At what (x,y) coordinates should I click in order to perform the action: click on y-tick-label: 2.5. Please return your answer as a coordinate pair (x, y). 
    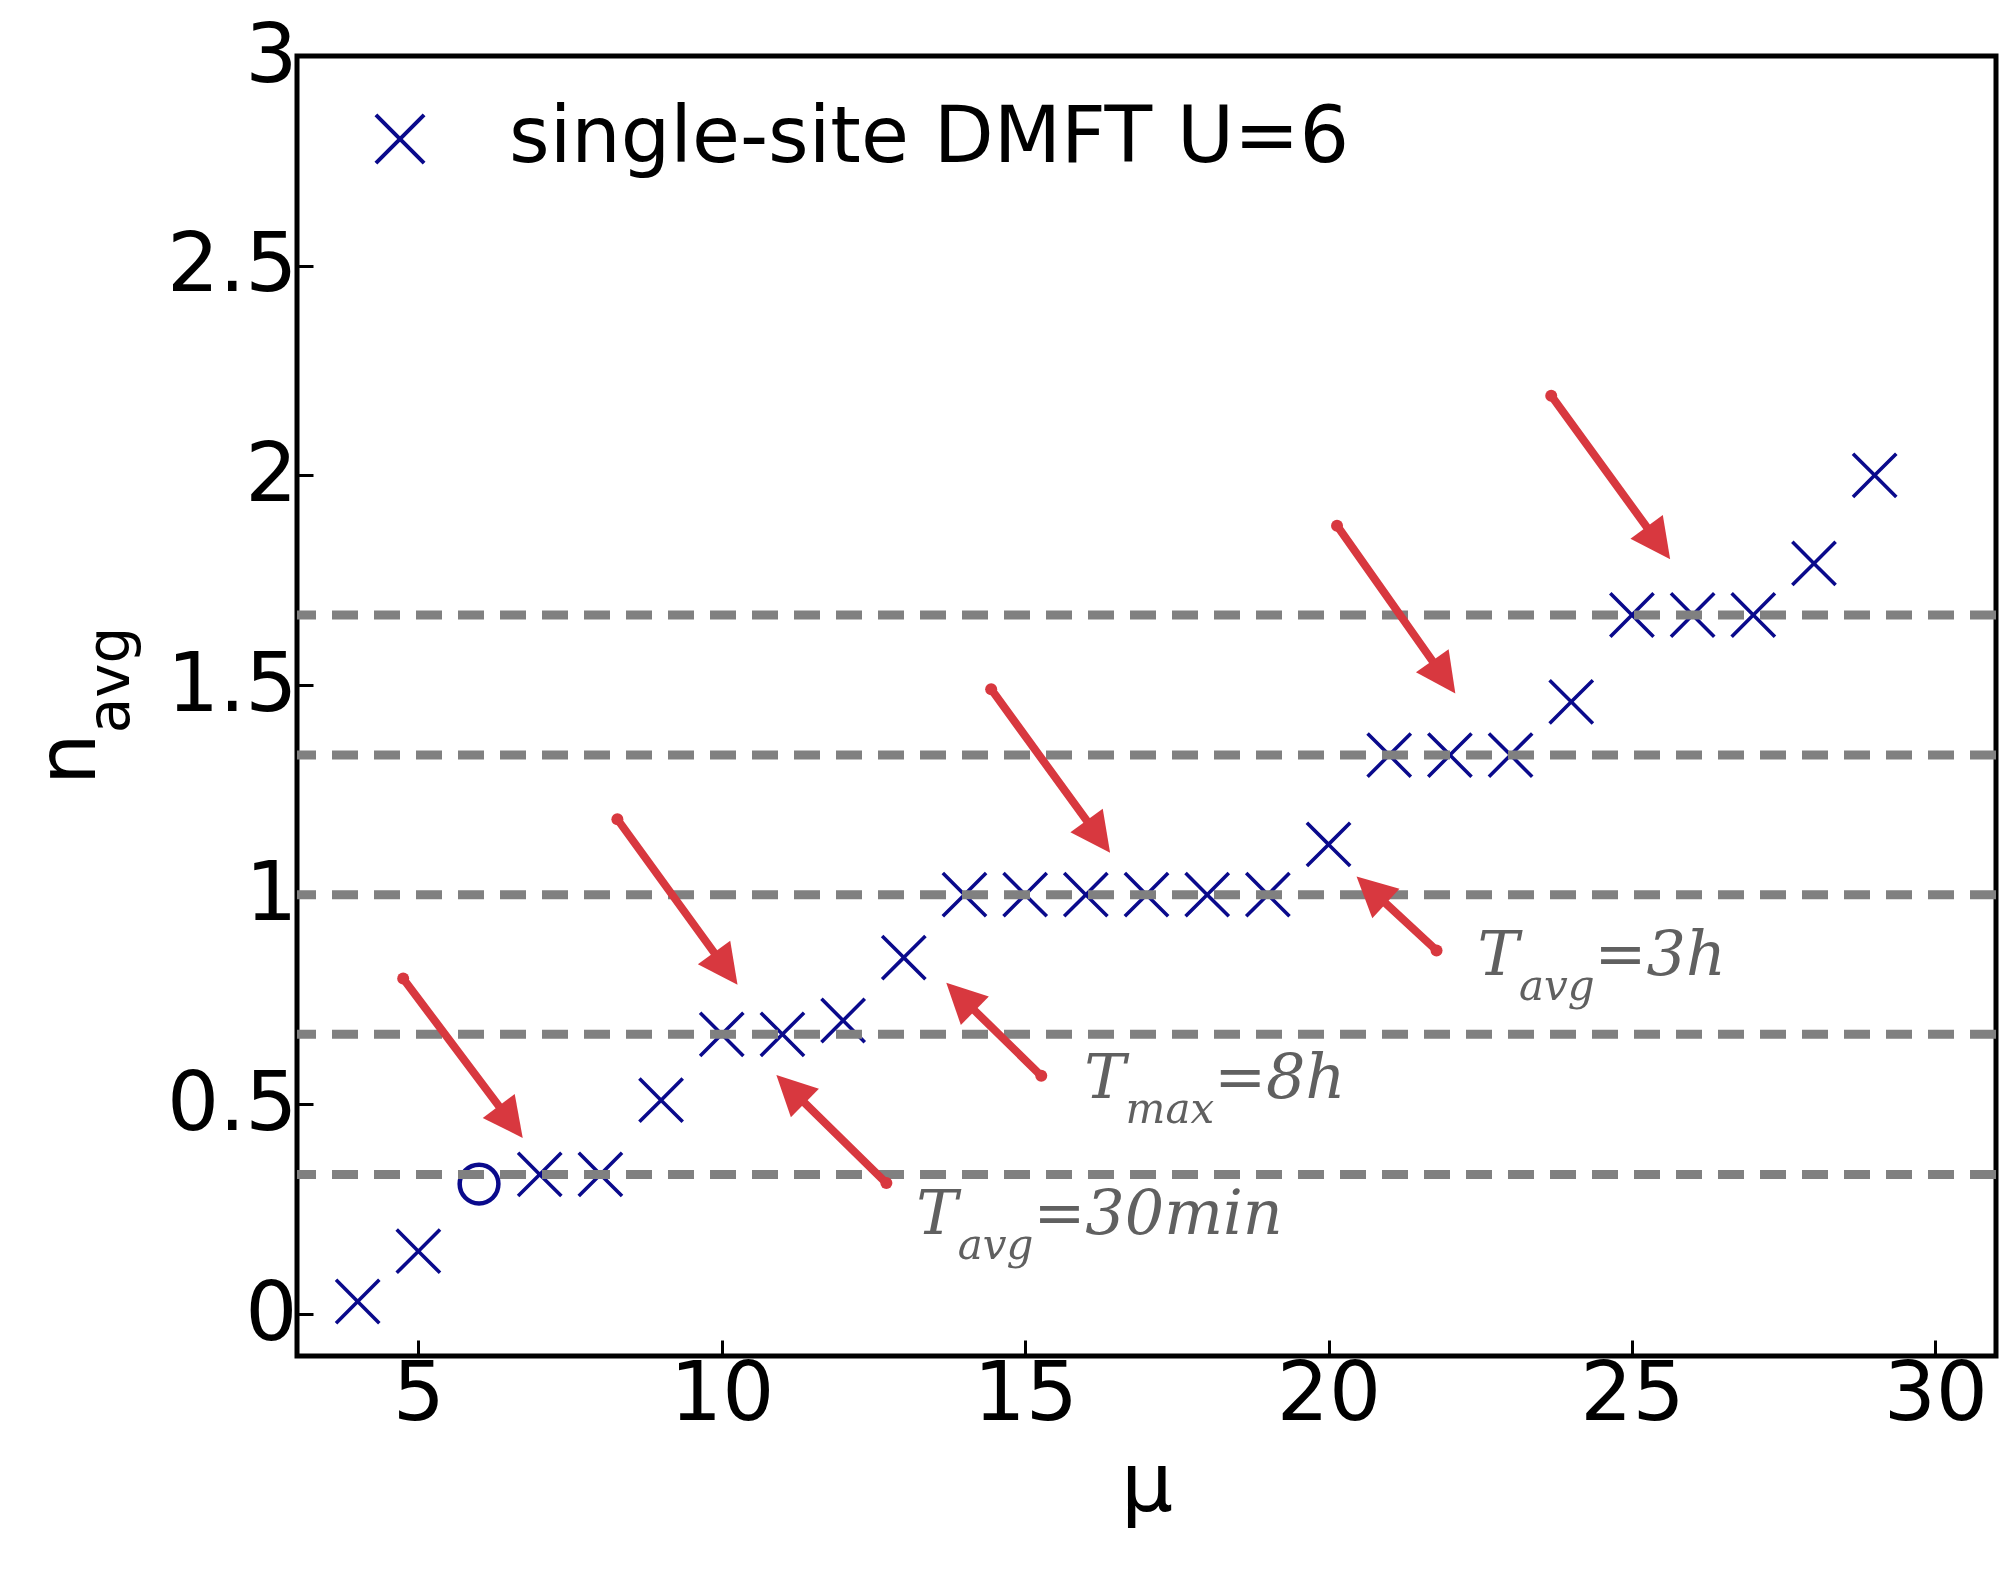
    Looking at the image, I should click on (232, 263).